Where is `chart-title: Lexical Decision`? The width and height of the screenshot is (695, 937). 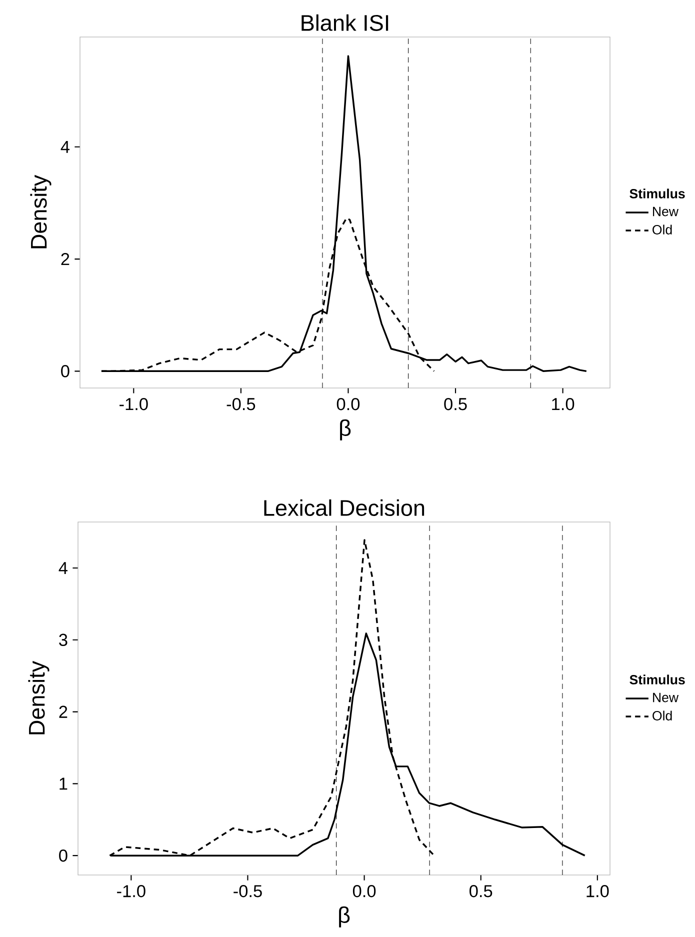 chart-title: Lexical Decision is located at coordinates (344, 507).